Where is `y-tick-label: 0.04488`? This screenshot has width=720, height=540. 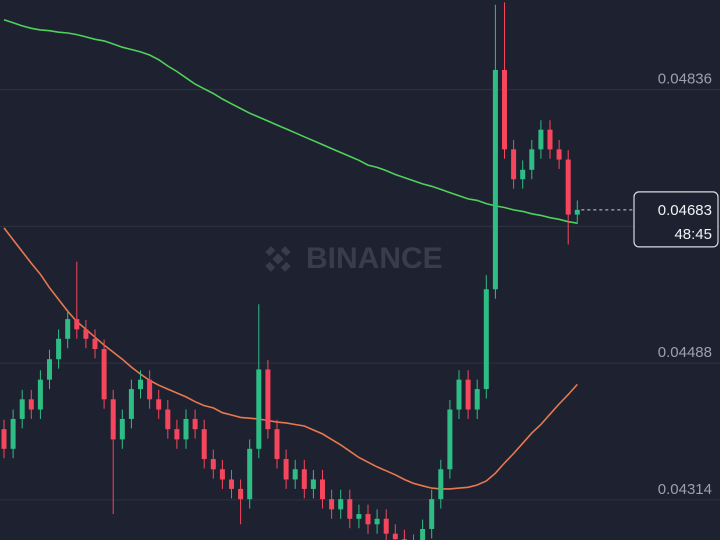
y-tick-label: 0.04488 is located at coordinates (685, 352).